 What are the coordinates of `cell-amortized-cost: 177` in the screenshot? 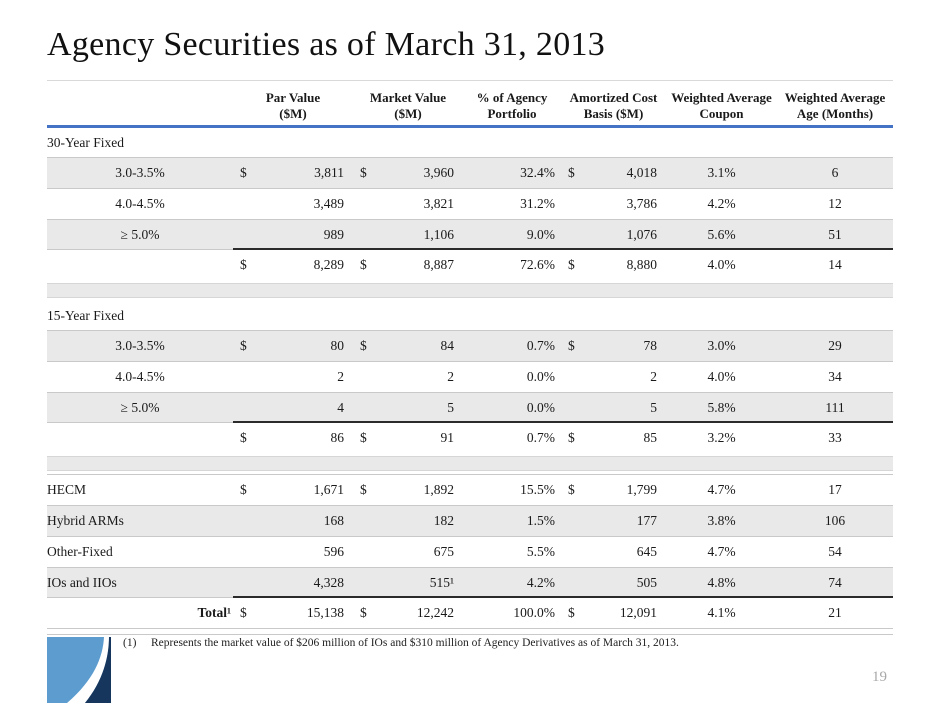 It's located at (613, 521).